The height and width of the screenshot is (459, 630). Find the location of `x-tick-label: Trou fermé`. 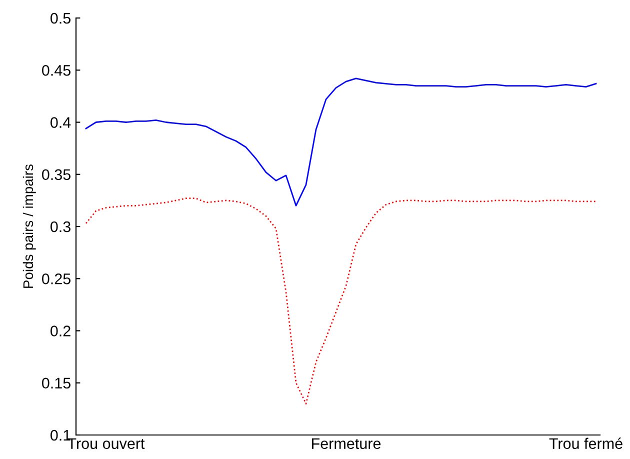

x-tick-label: Trou fermé is located at coordinates (585, 443).